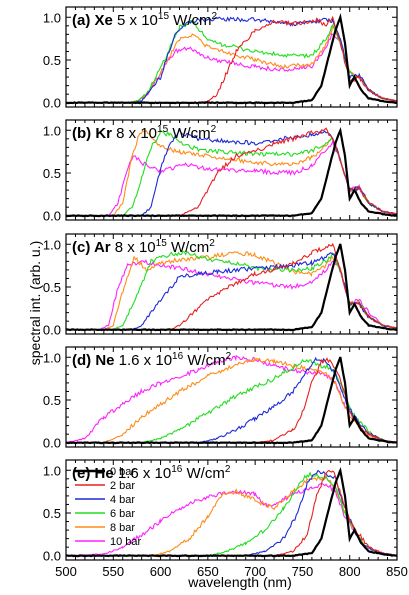  I want to click on panel-title: (c) Ar 8 x 1015 W/cm2, so click(143, 247).